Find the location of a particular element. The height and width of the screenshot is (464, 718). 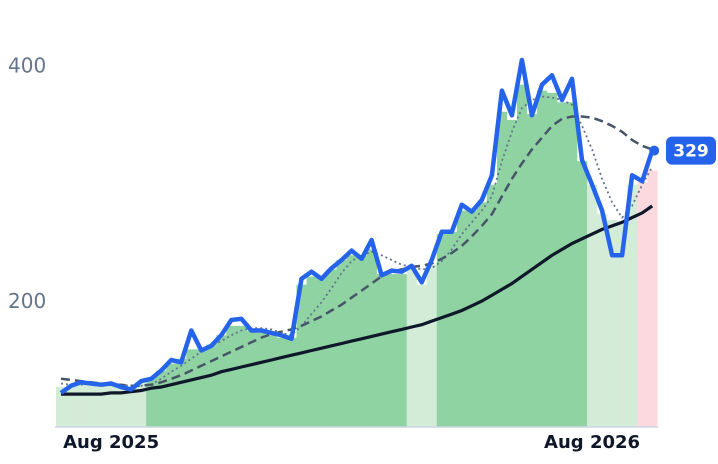

x-tick-label: Aug 2026 is located at coordinates (592, 442).